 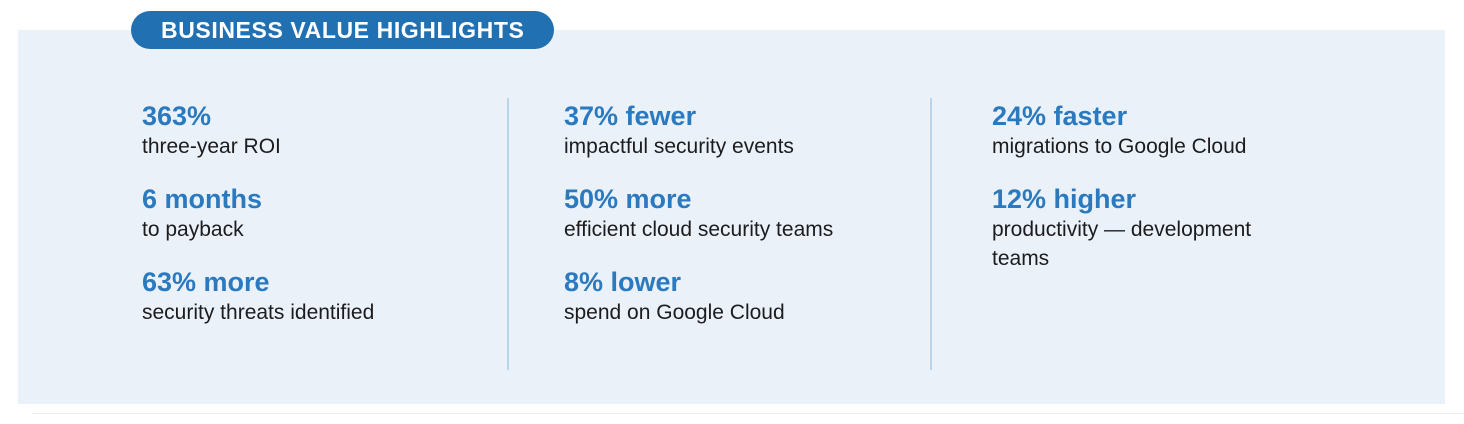 I want to click on section-badge-label: BUSINESS VALUE HIGHLIGHTS, so click(x=343, y=29).